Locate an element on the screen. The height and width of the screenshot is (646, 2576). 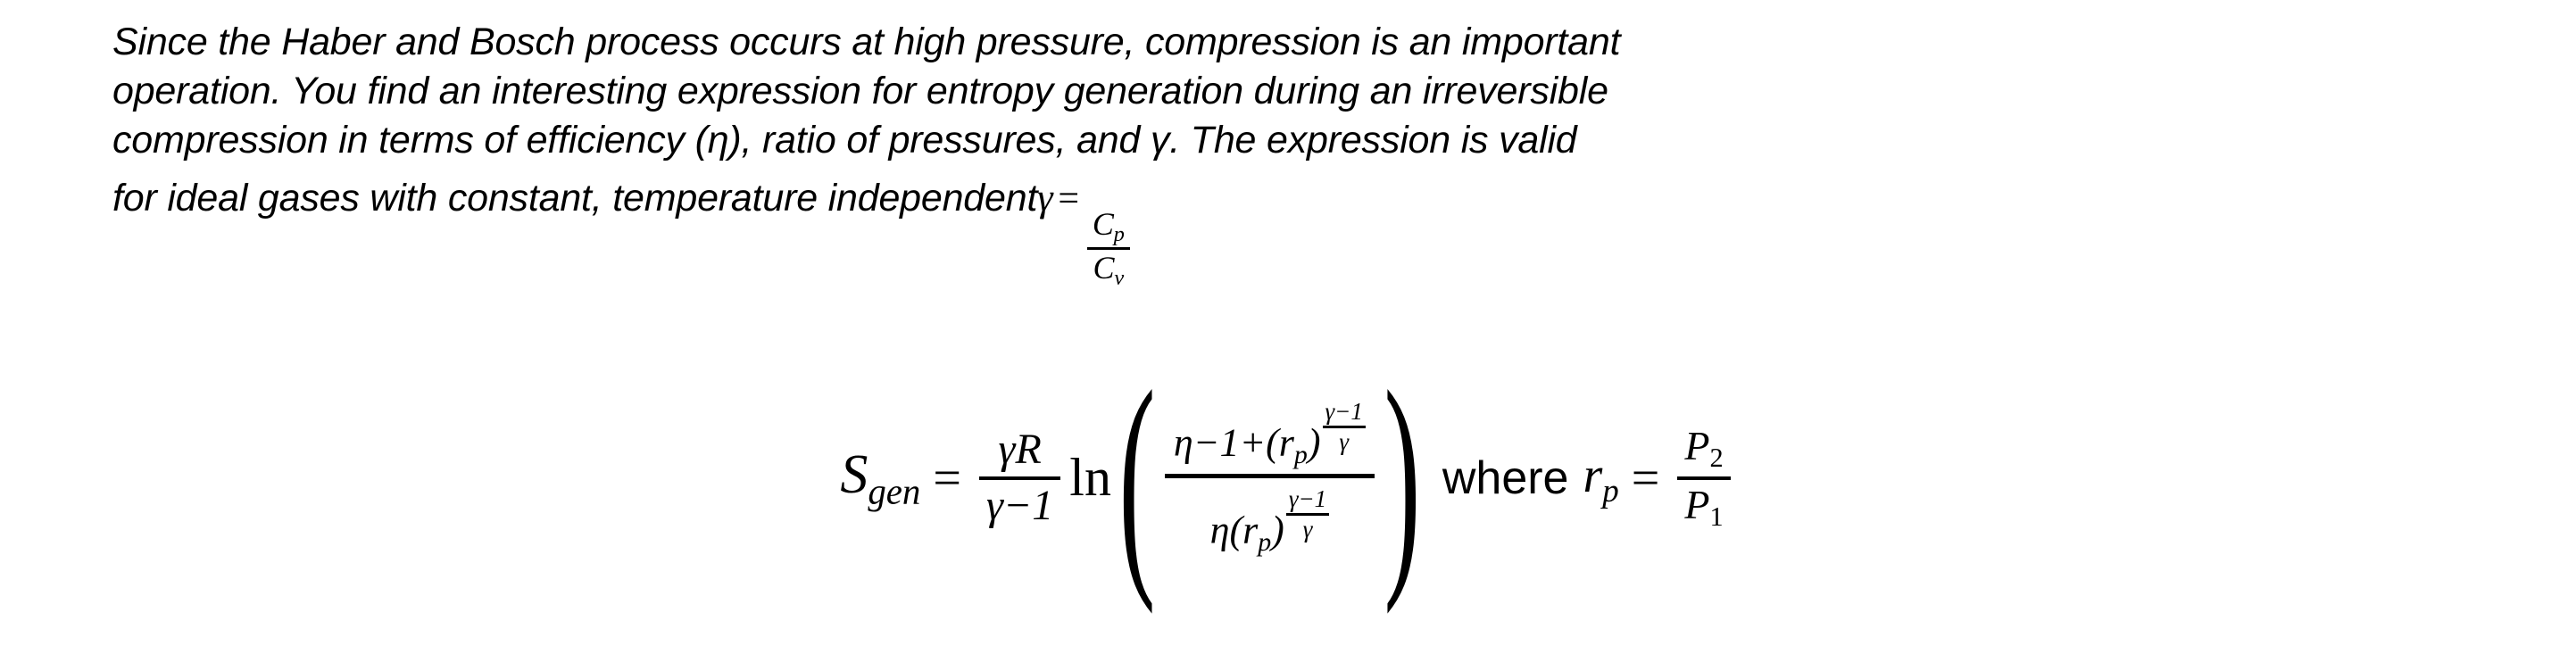
where-label: where is located at coordinates (1506, 478).